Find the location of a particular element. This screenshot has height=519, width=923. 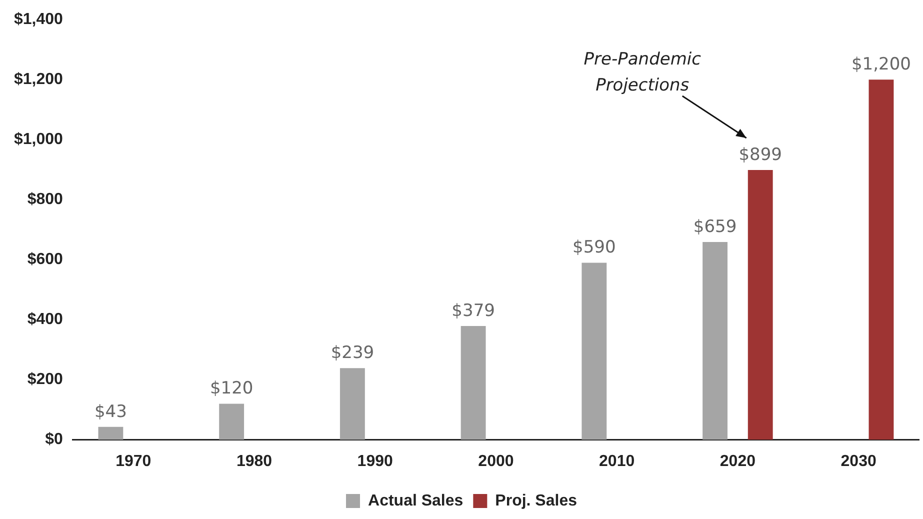

legend-label: Proj. Sales is located at coordinates (536, 501).